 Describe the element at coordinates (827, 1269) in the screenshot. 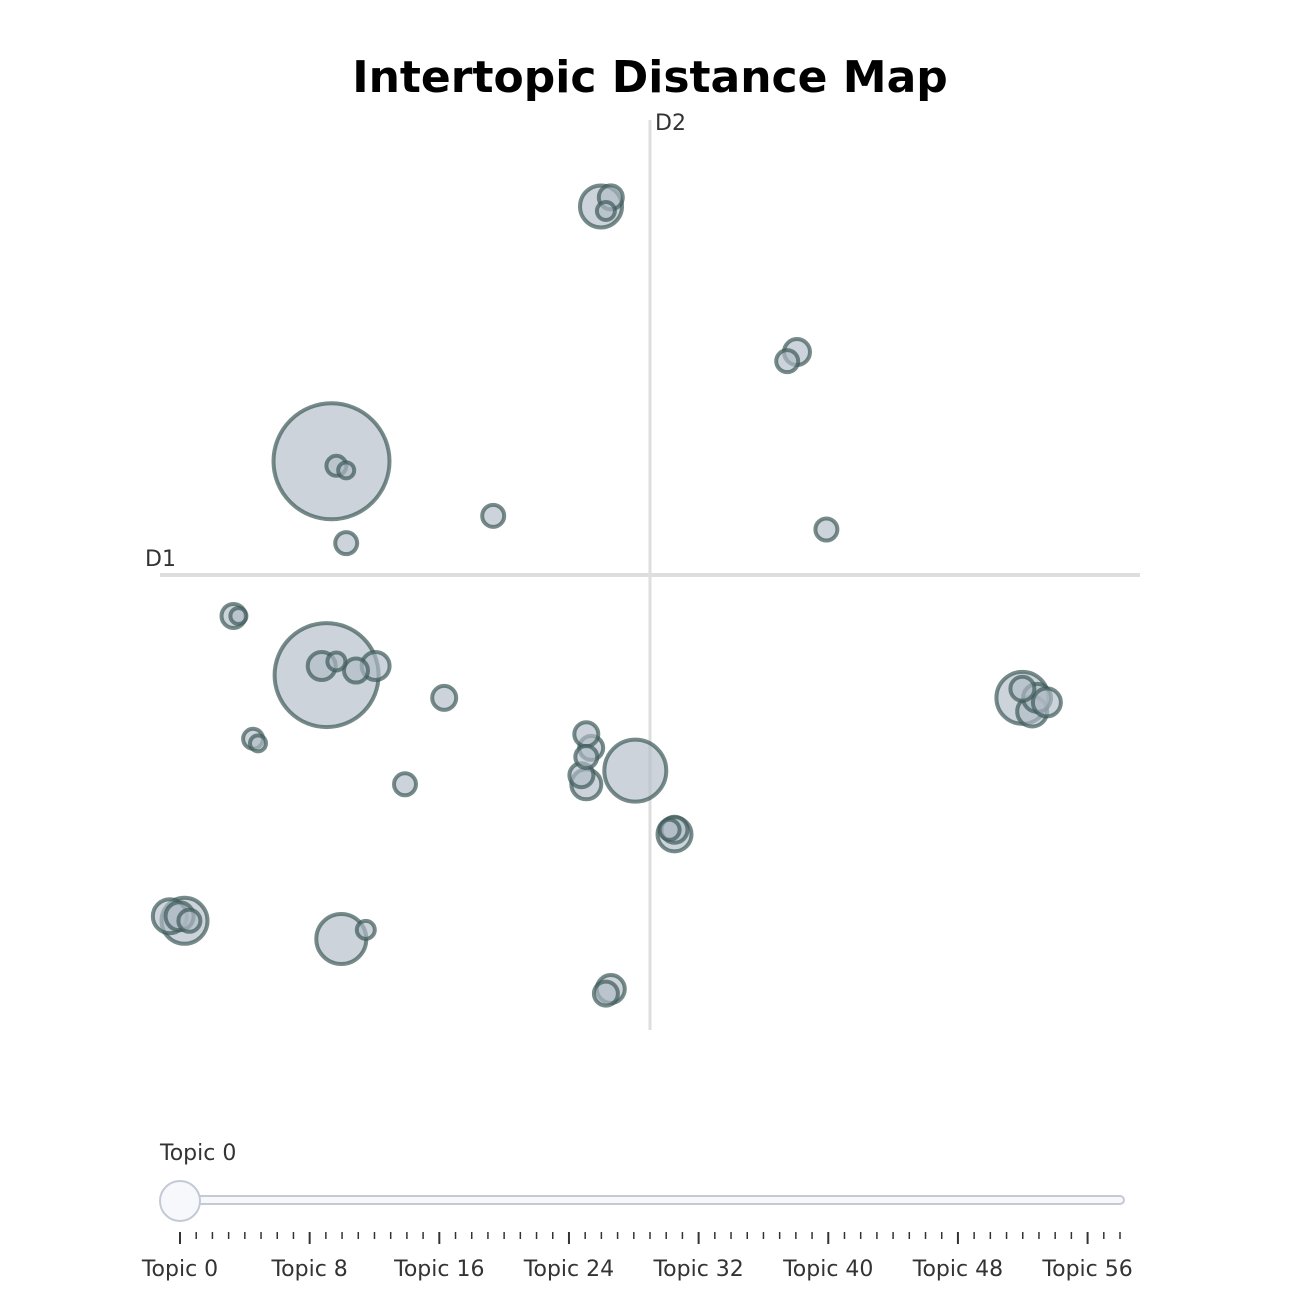

I see `slider-tick-label: Topic 40` at that location.